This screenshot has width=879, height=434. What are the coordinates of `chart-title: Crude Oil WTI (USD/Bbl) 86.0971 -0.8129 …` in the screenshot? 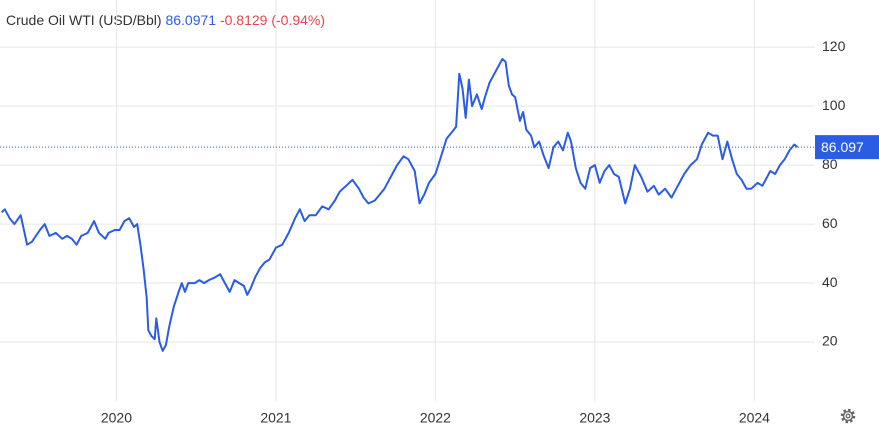 It's located at (165, 20).